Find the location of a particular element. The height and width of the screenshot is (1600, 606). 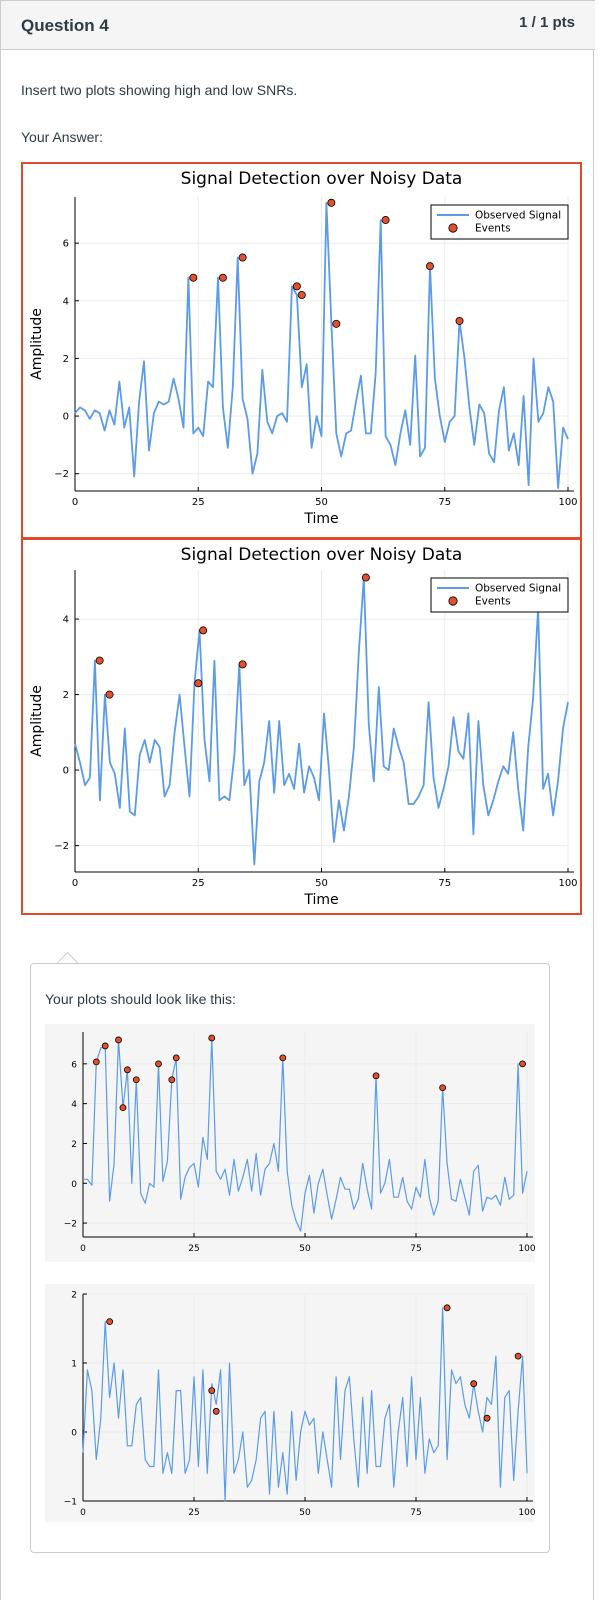

answer-label: Your Answer: is located at coordinates (62, 137).